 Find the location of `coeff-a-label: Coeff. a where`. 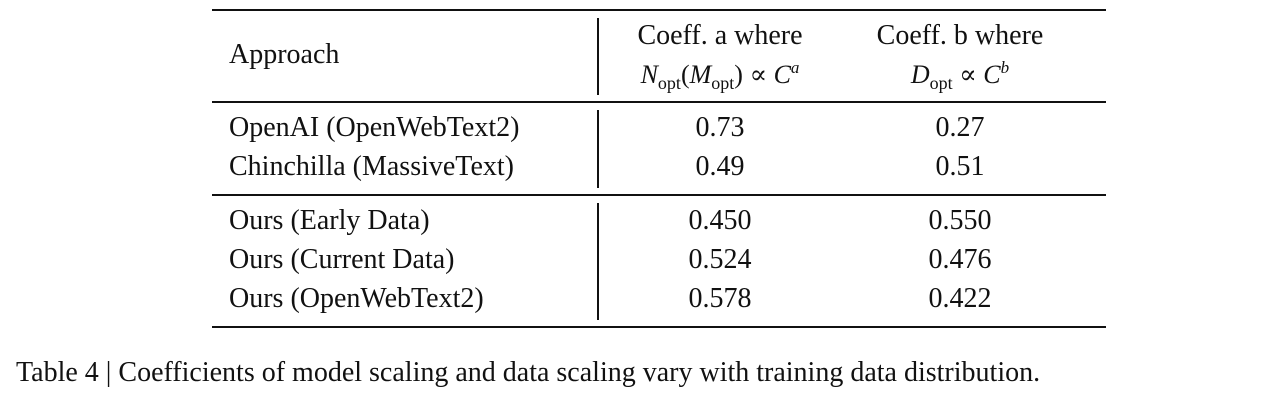

coeff-a-label: Coeff. a where is located at coordinates (720, 35).